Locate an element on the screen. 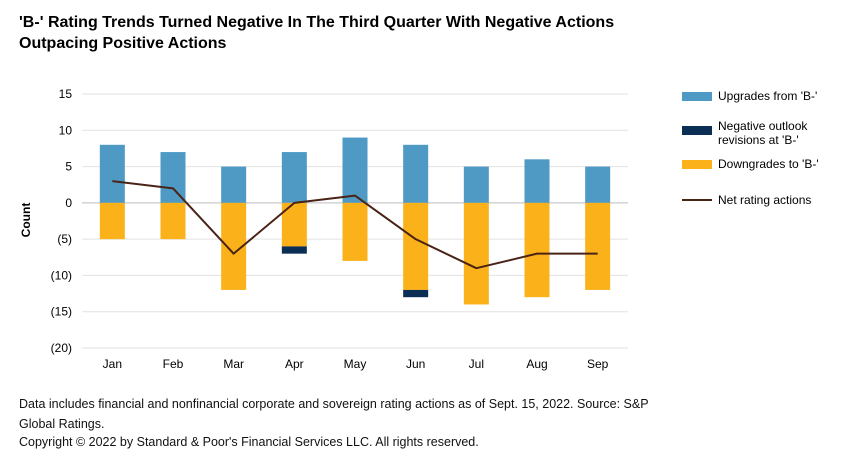  legend-label: Upgrades from 'B-' is located at coordinates (767, 96).